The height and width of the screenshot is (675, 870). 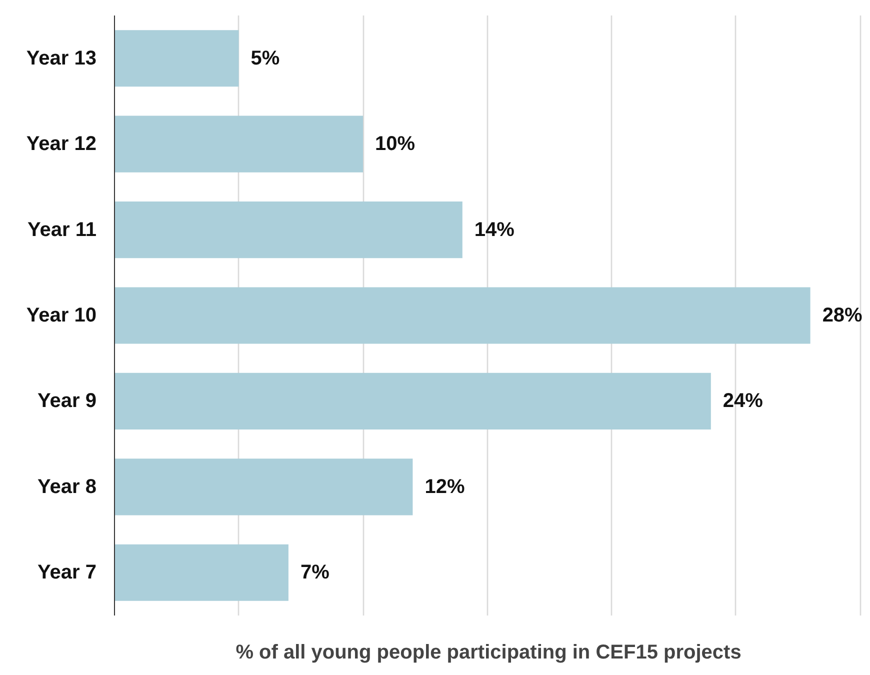 I want to click on data-label: 12%, so click(x=444, y=487).